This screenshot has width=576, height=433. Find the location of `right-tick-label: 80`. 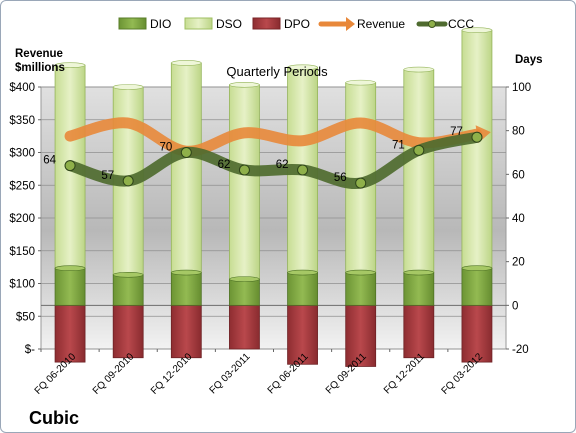

right-tick-label: 80 is located at coordinates (518, 132).